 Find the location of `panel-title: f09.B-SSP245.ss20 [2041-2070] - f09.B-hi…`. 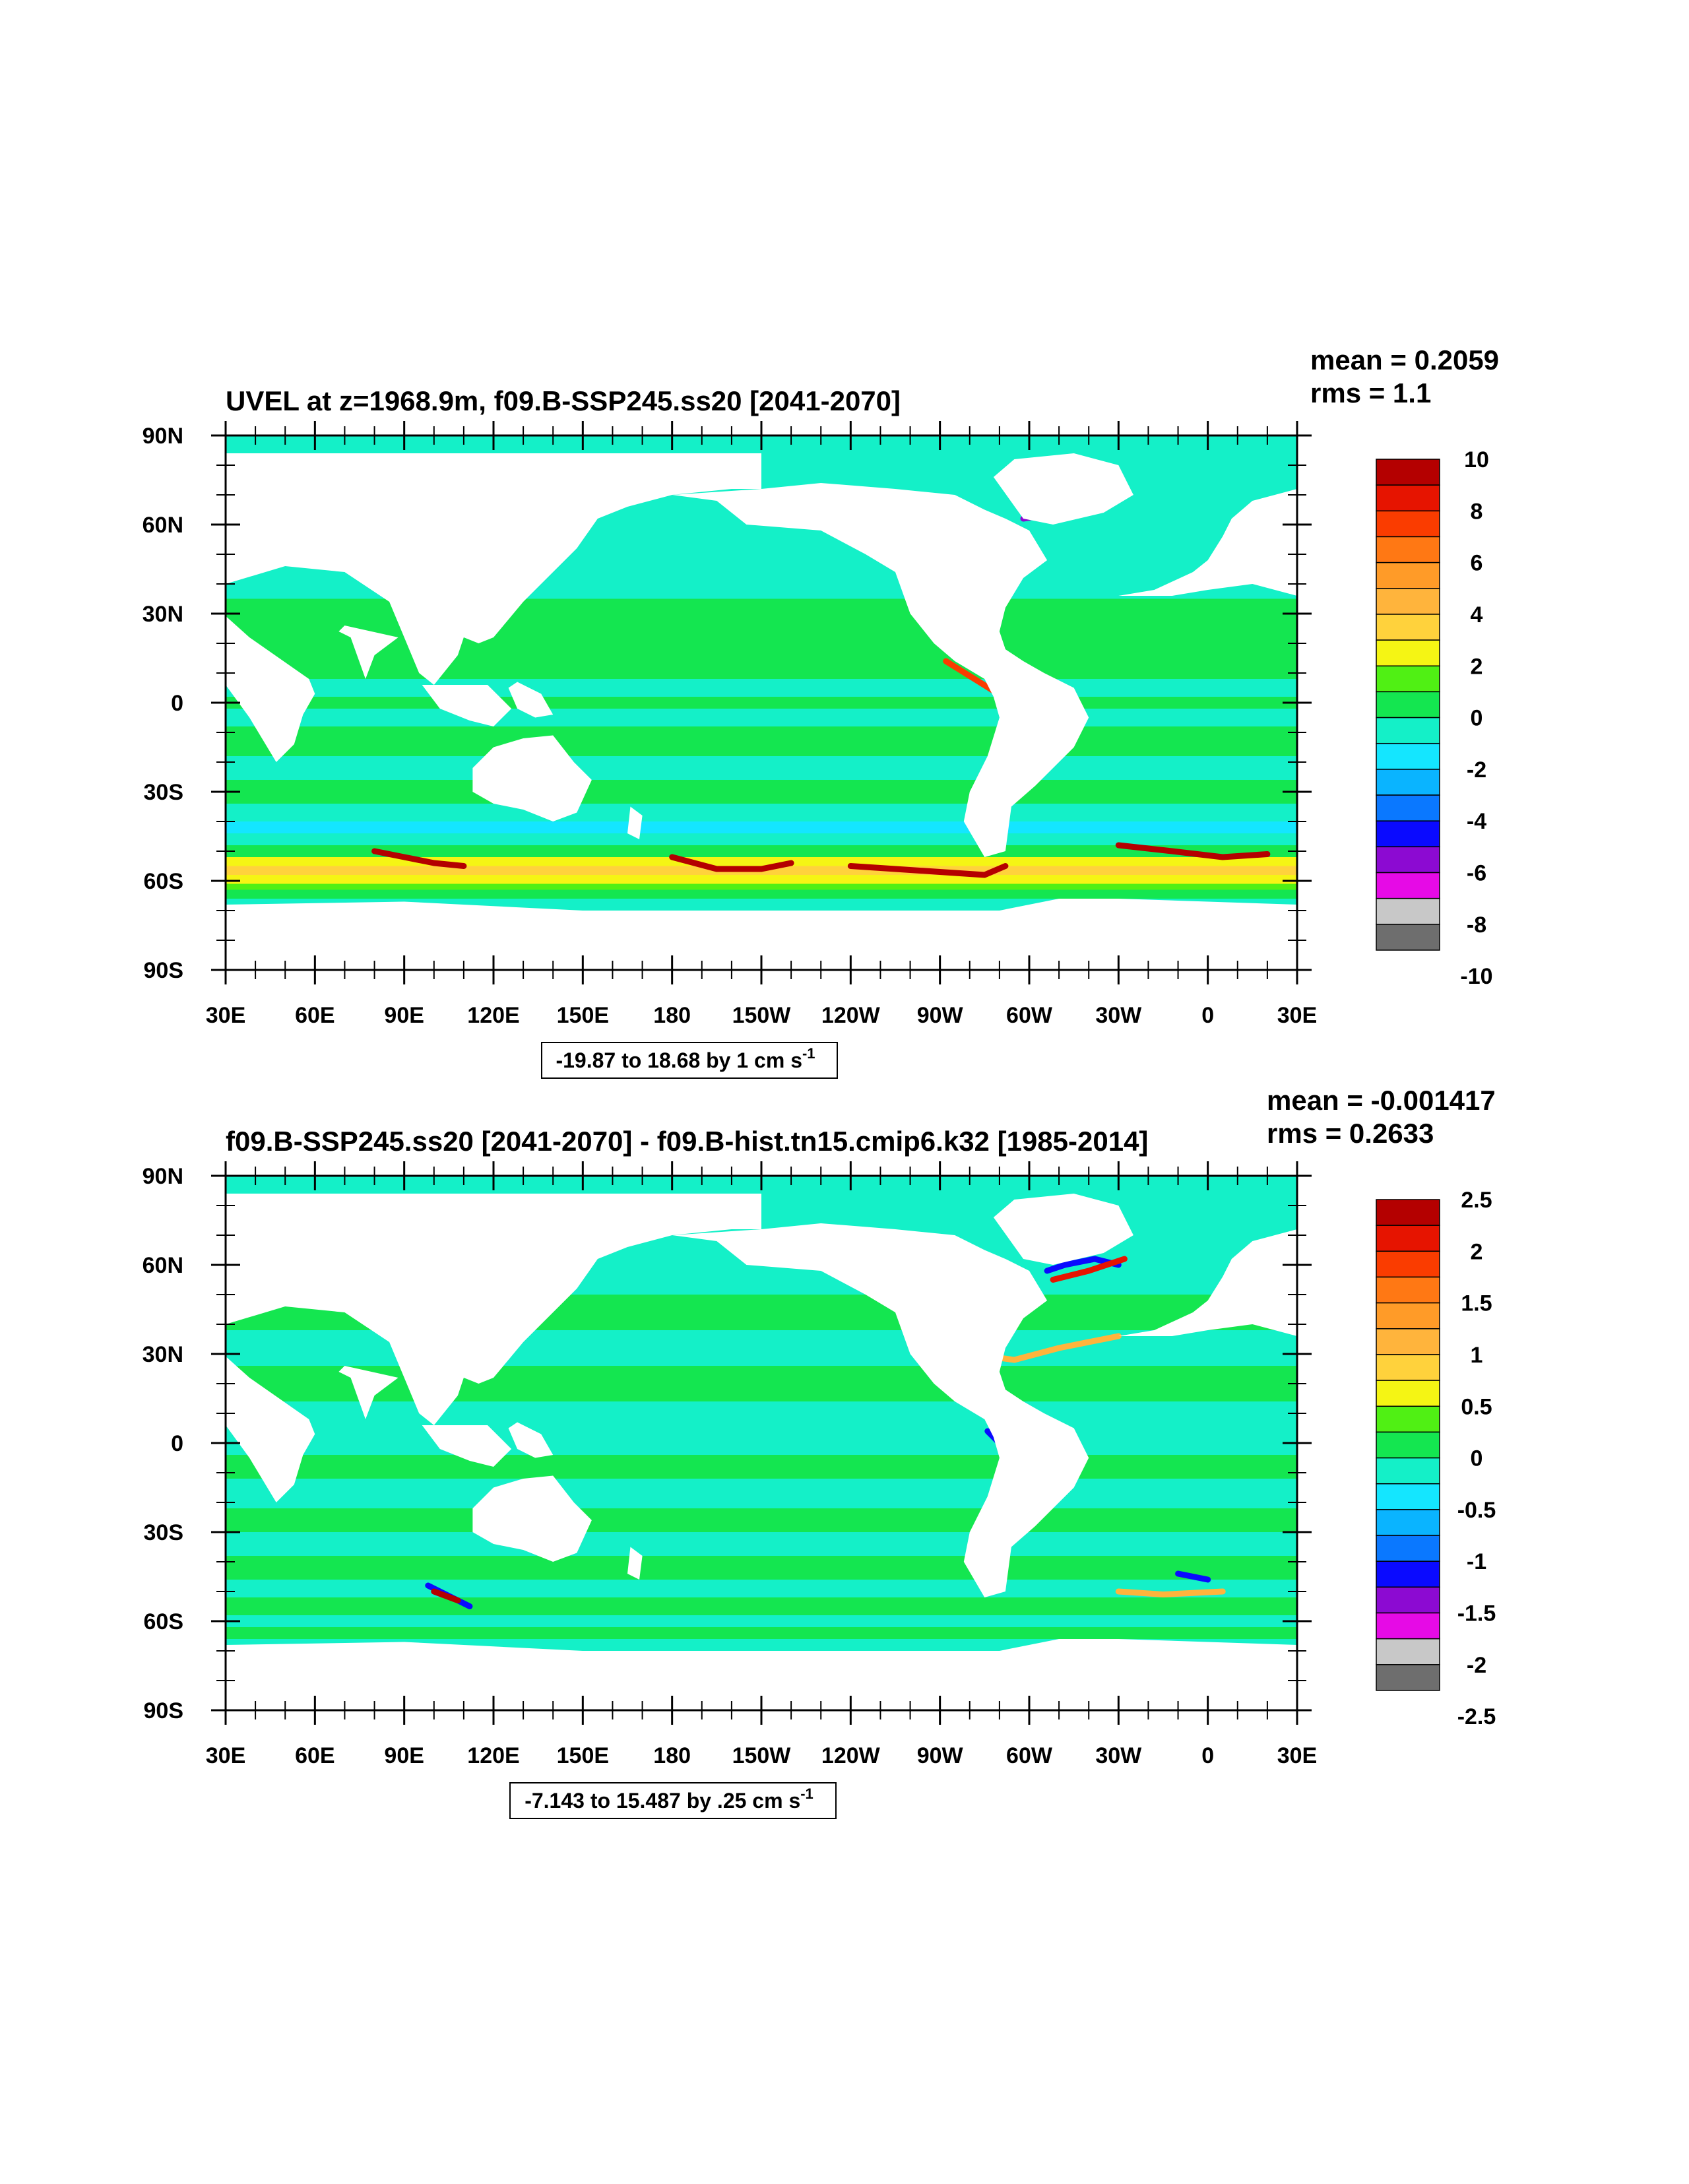

panel-title: f09.B-SSP245.ss20 [2041-2070] - f09.B-hi… is located at coordinates (687, 1141).